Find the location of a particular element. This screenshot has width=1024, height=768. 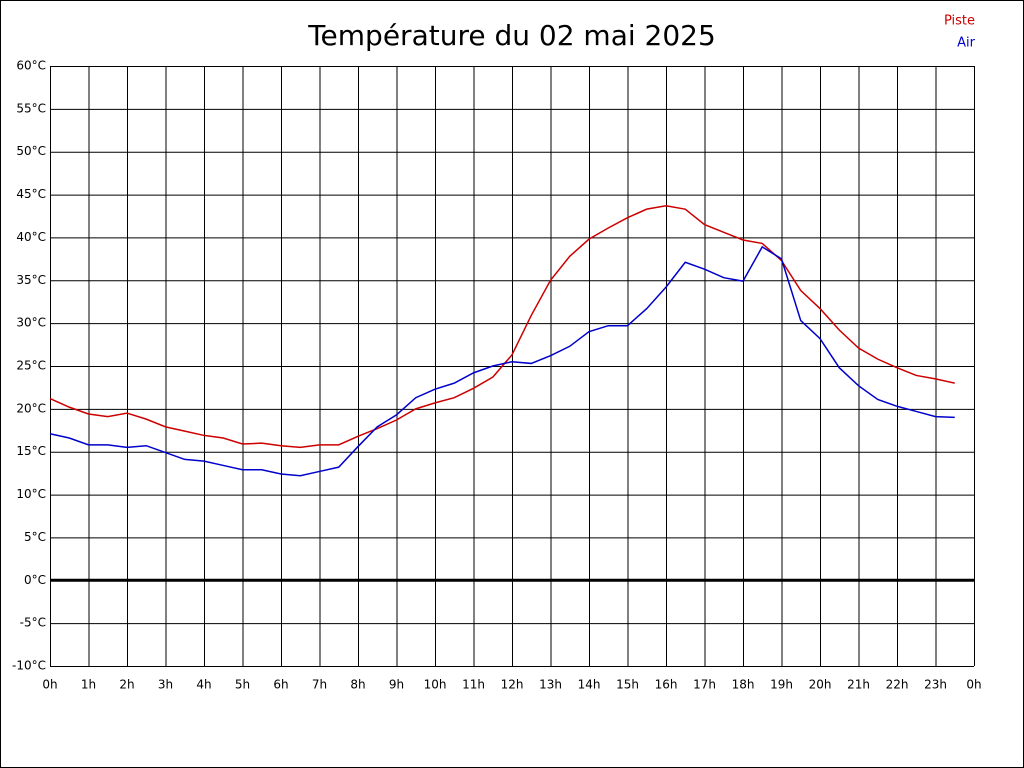

x-tick-label: 15h is located at coordinates (627, 685).